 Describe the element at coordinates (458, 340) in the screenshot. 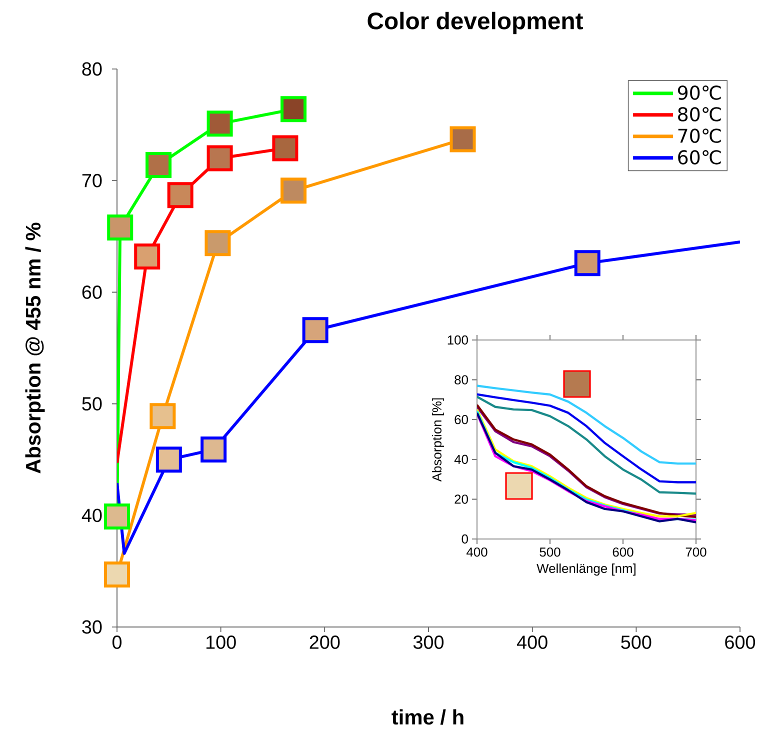

I see `y-tick-label: 100` at that location.